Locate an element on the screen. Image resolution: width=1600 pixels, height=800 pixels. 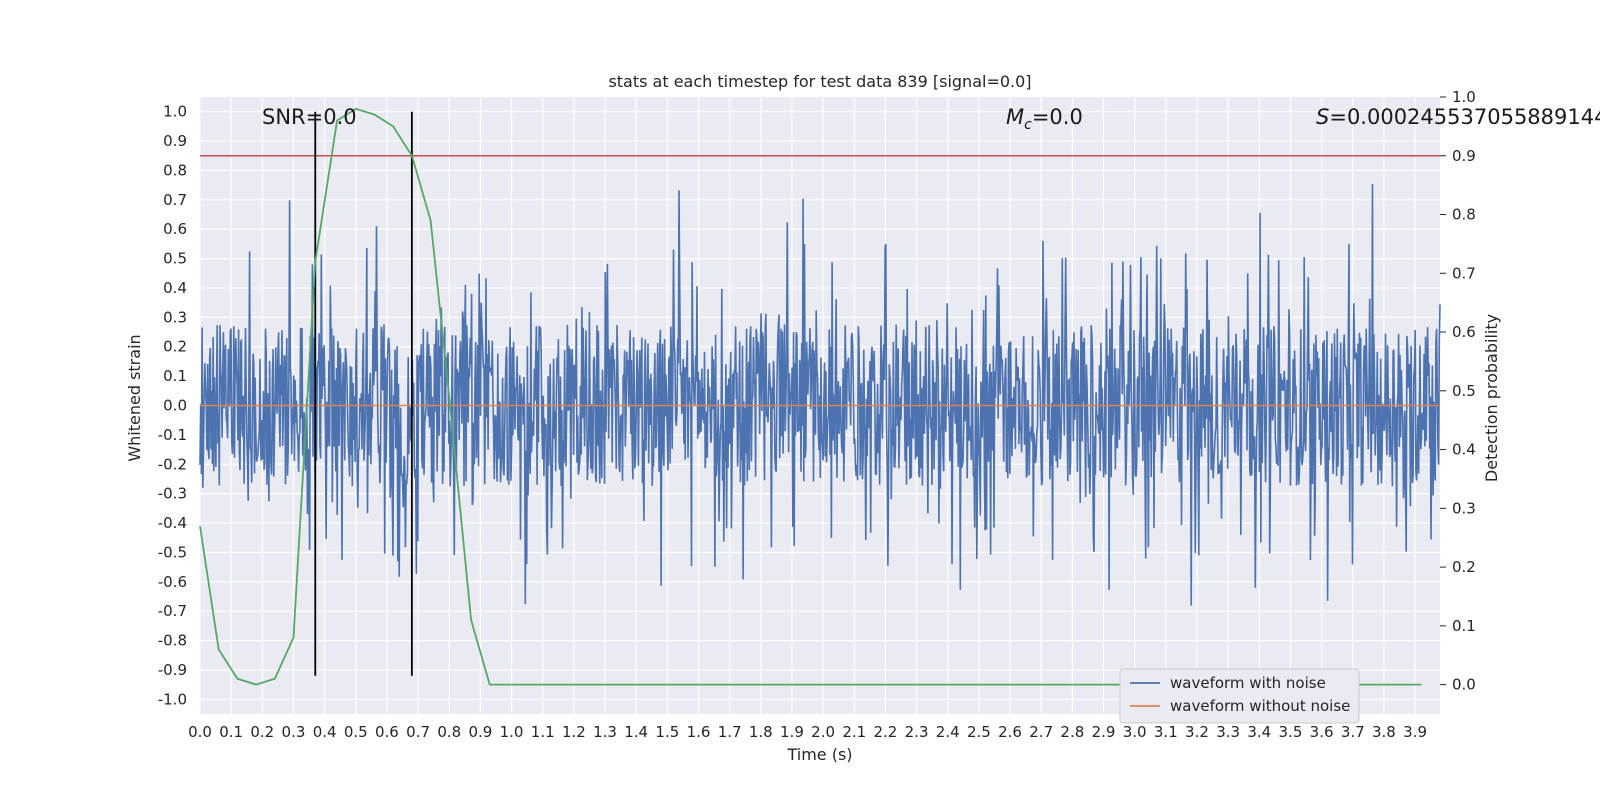
y2-tick-labels: 1.0 0.9 0.8 0.7 0.6 0.5 0.4 0.3 0.2 0.1 0.0 is located at coordinates (1458, 391).